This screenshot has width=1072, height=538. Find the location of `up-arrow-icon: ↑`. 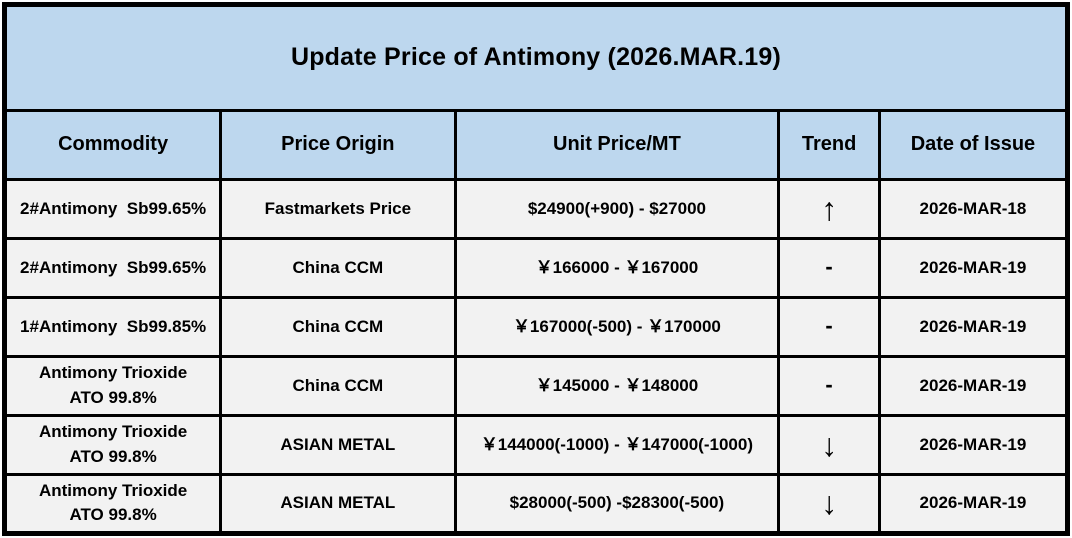

up-arrow-icon: ↑ is located at coordinates (829, 208).